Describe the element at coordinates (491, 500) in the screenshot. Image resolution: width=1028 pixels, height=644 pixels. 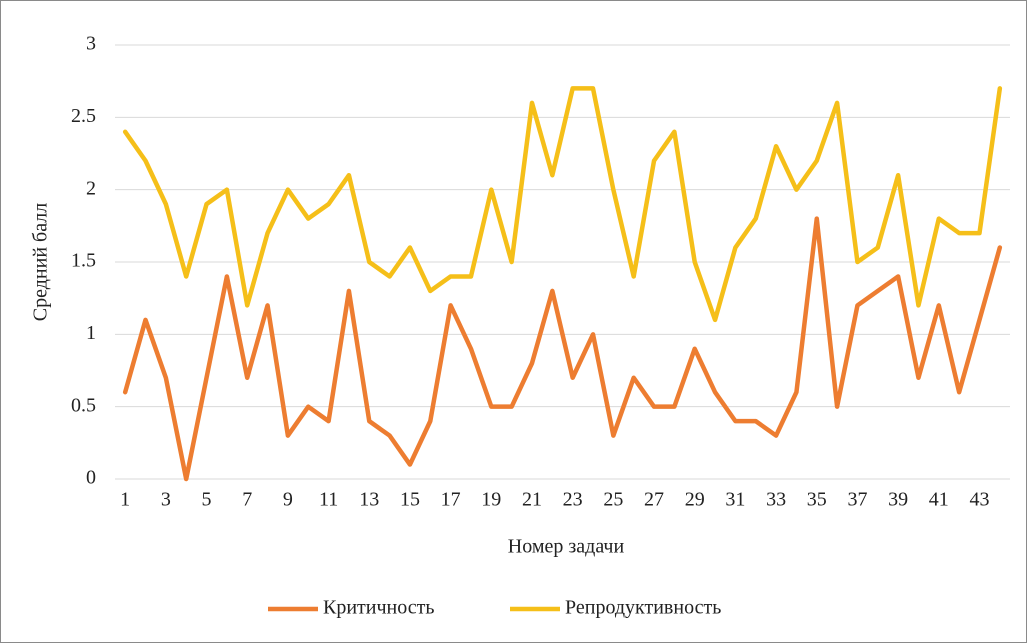
I see `x-tick-label: 19` at that location.